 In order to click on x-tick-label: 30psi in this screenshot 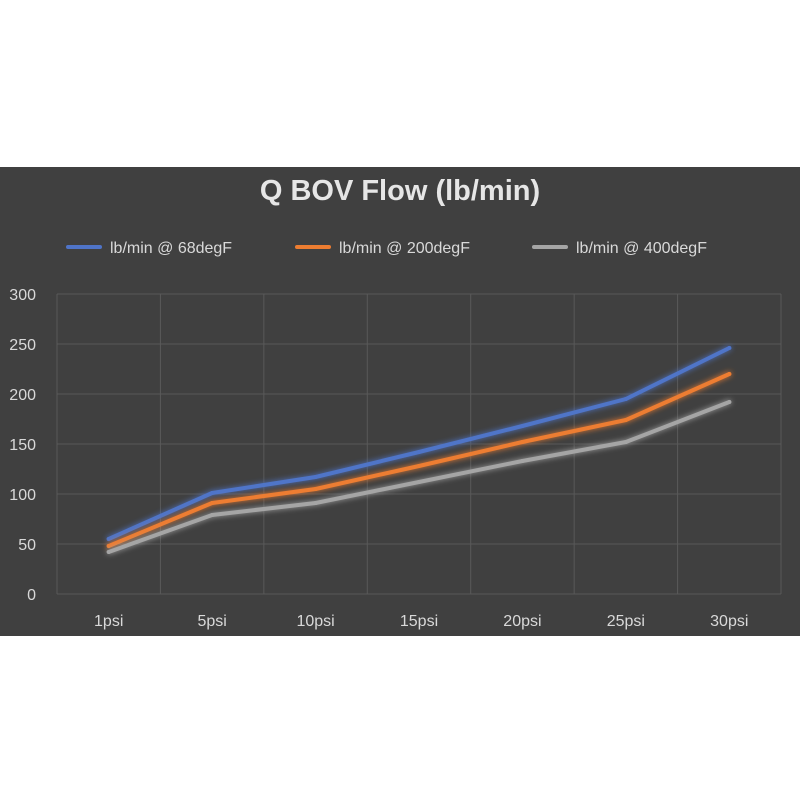, I will do `click(729, 621)`.